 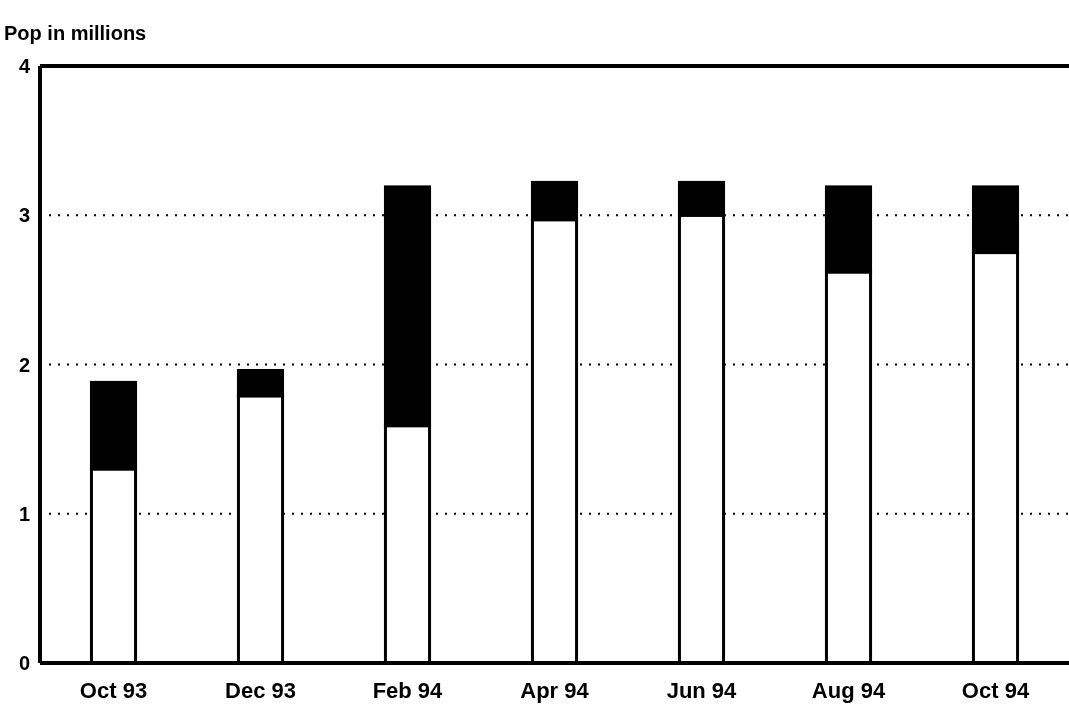 What do you see at coordinates (24, 215) in the screenshot?
I see `y-tick-label: 3` at bounding box center [24, 215].